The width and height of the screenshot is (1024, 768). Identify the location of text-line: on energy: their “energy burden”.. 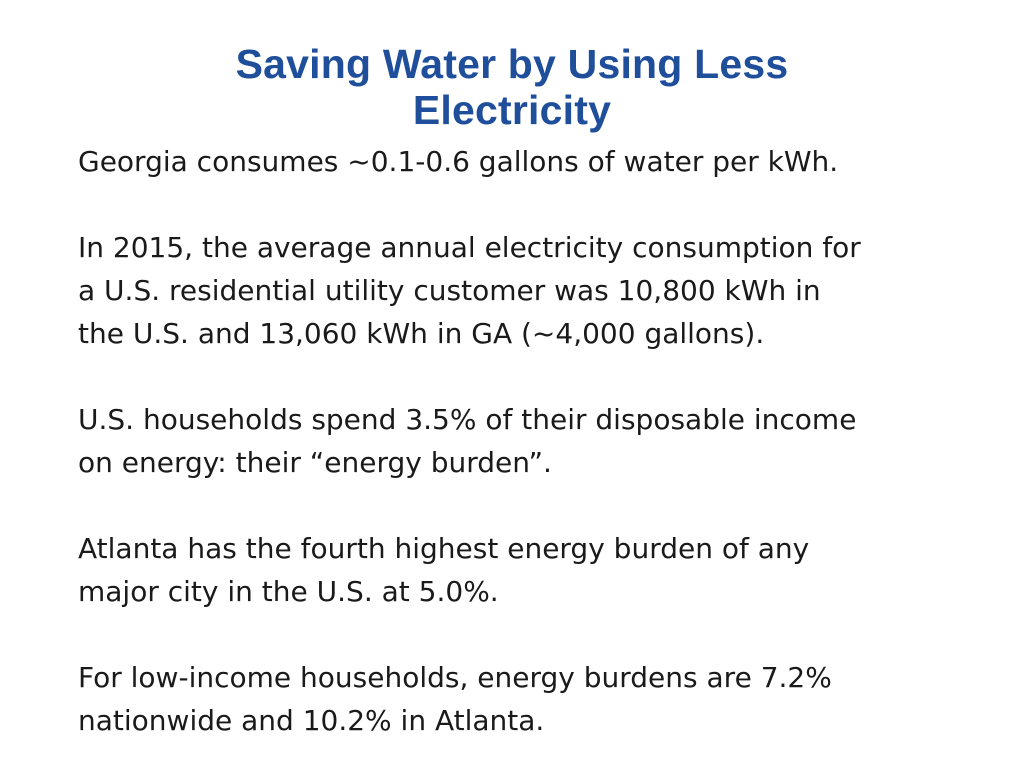
(315, 462).